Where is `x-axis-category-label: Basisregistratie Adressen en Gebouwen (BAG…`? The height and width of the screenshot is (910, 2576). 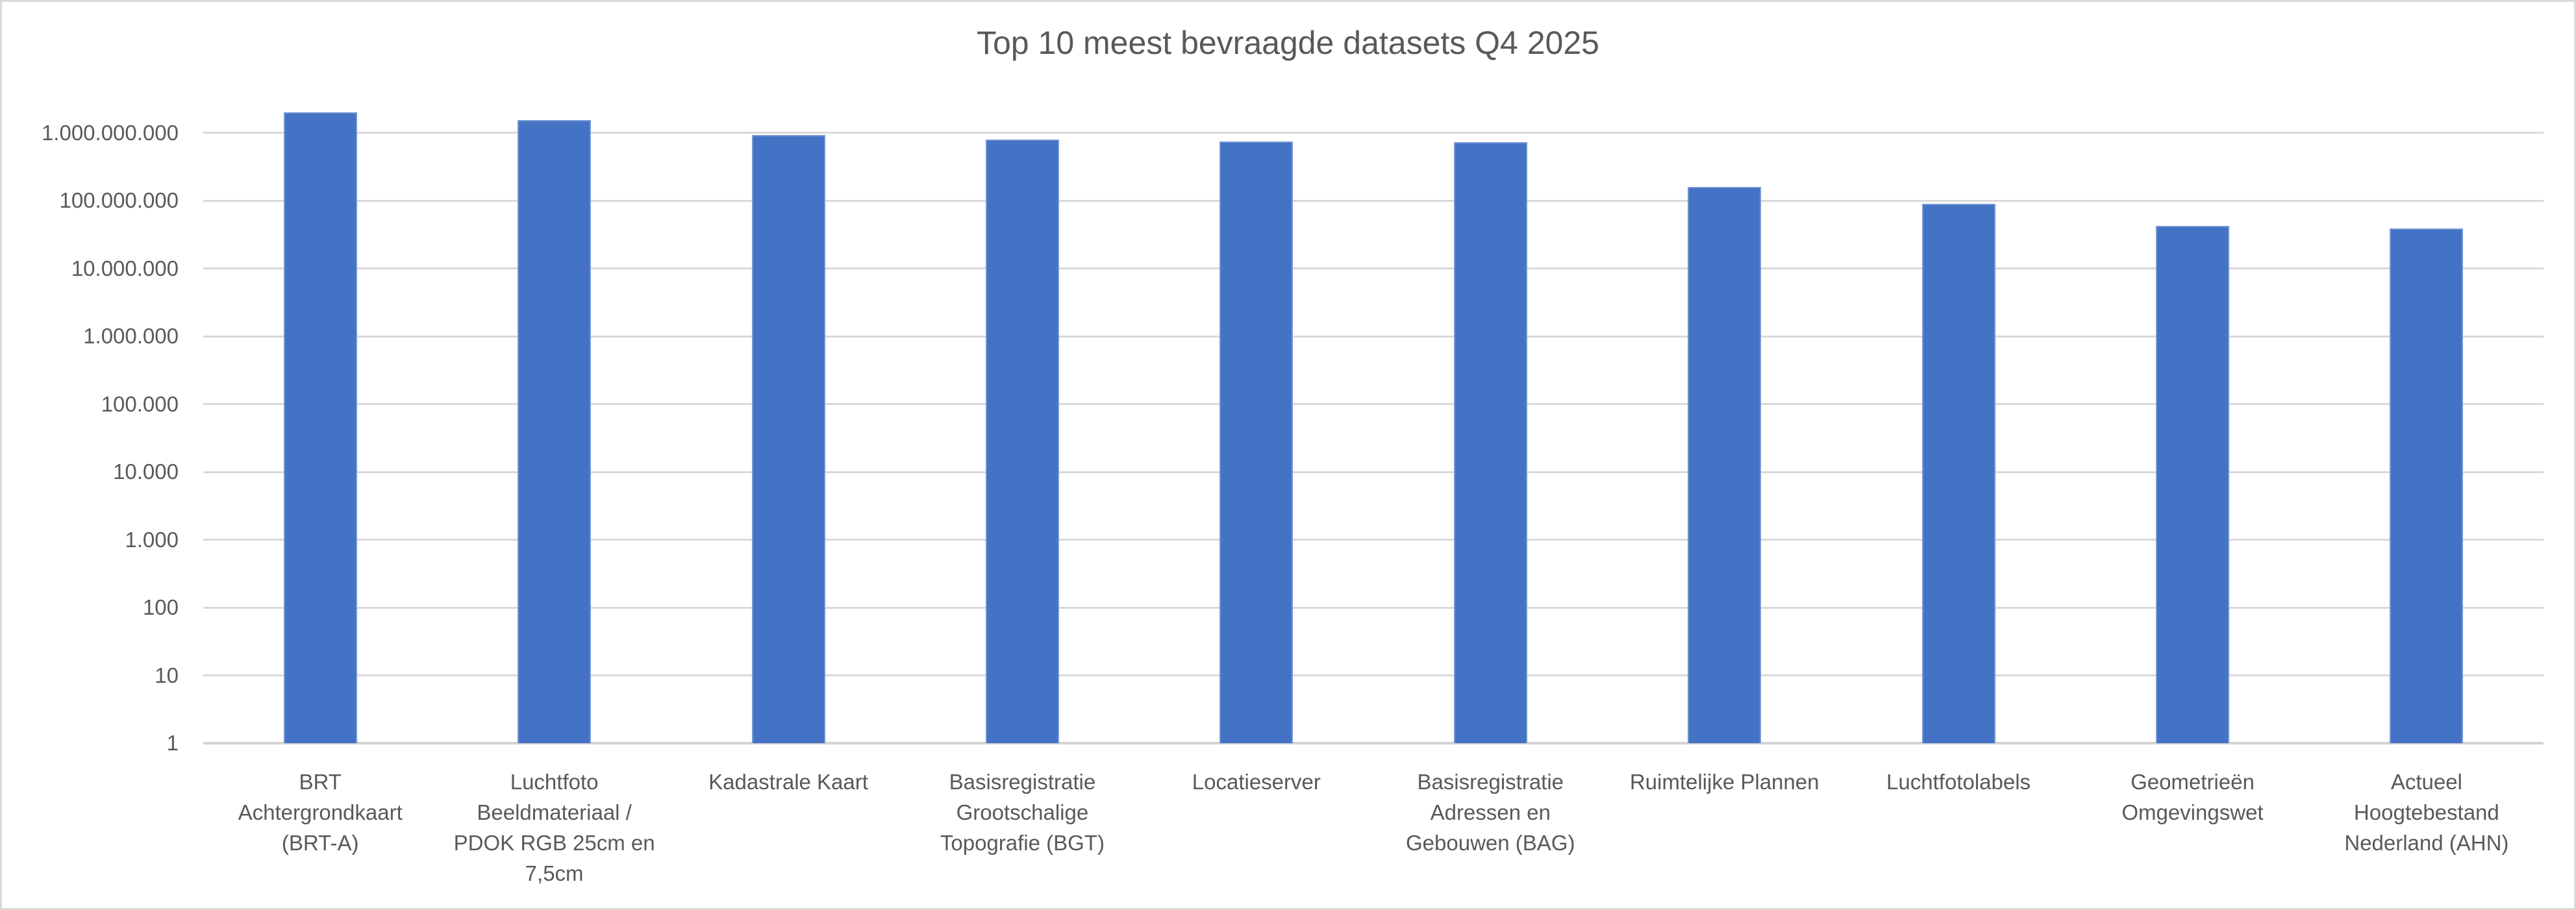
x-axis-category-label: Basisregistratie Adressen en Gebouwen (BAG… is located at coordinates (1490, 828).